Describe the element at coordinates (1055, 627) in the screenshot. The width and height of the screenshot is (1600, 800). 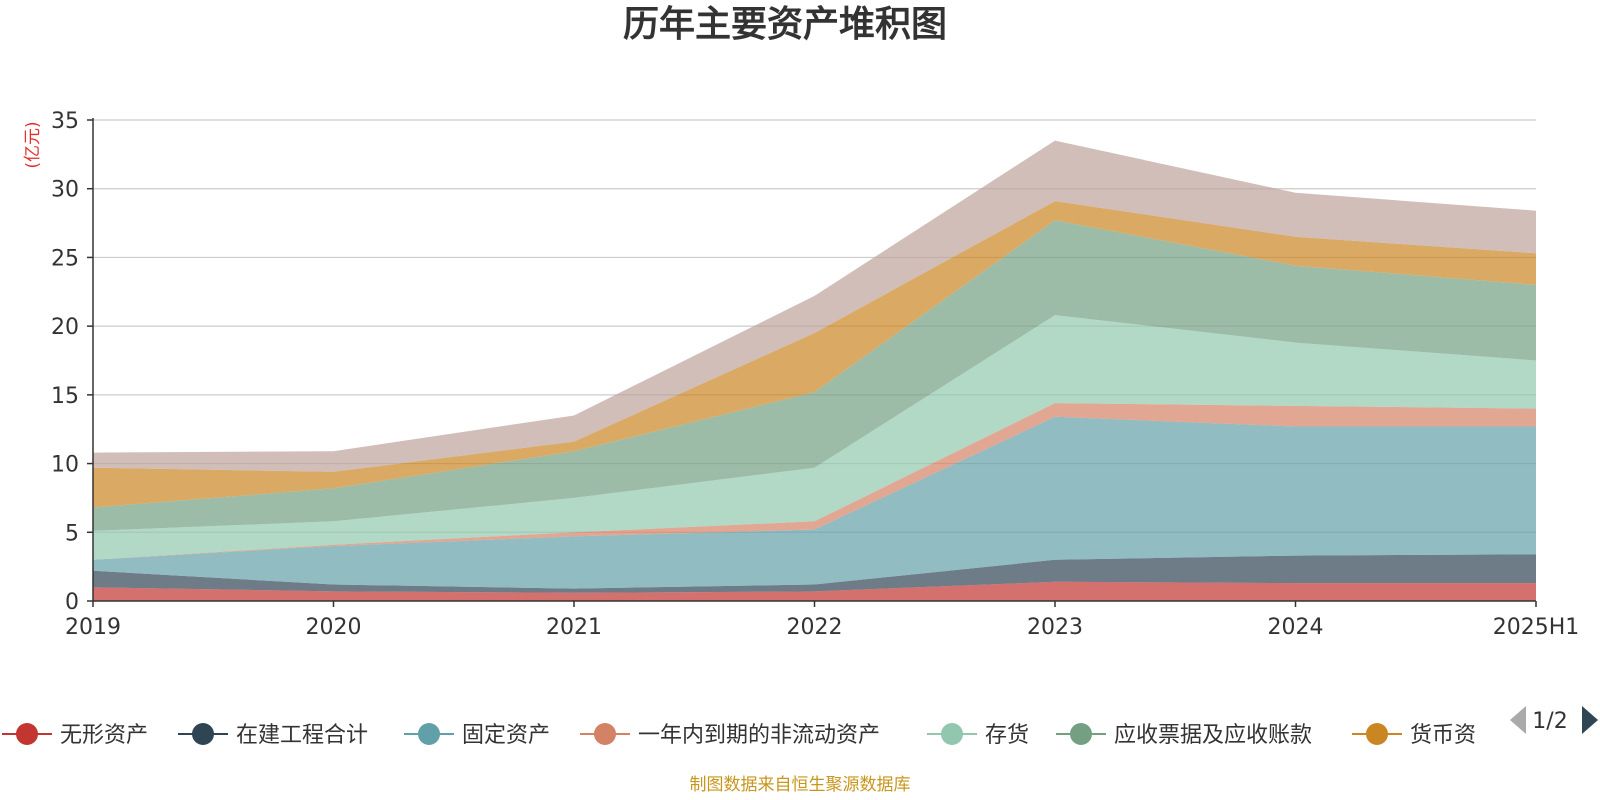
I see `x-tick-label: 2023` at that location.